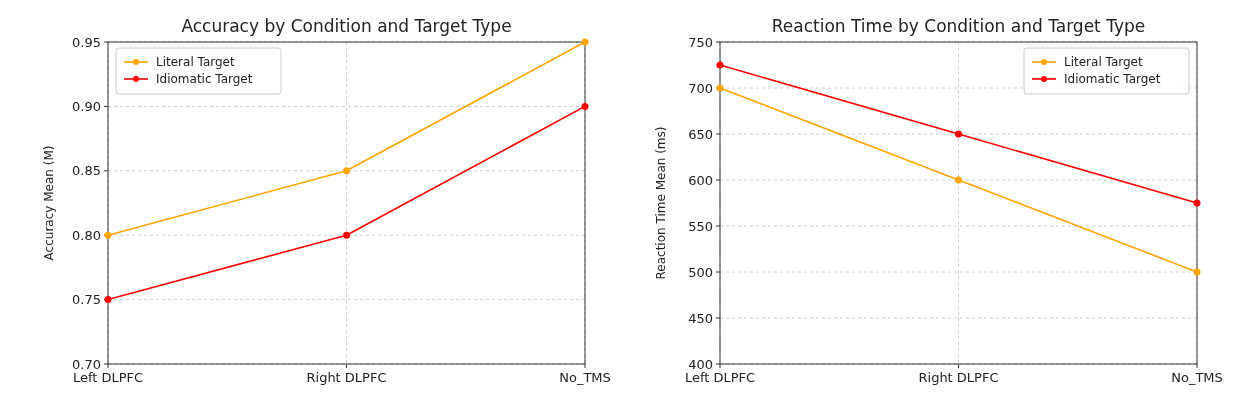 The width and height of the screenshot is (1240, 410). What do you see at coordinates (86, 106) in the screenshot?
I see `y-tick-label: 0.90` at bounding box center [86, 106].